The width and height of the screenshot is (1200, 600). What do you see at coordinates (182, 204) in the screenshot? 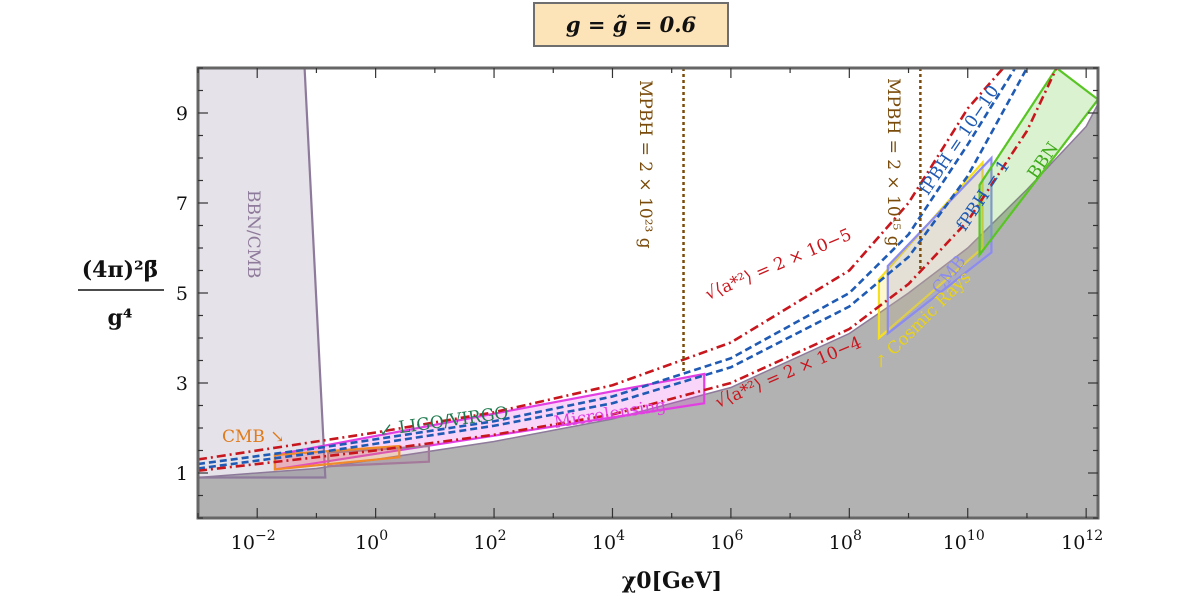
I see `y-tick-label: 7` at bounding box center [182, 204].